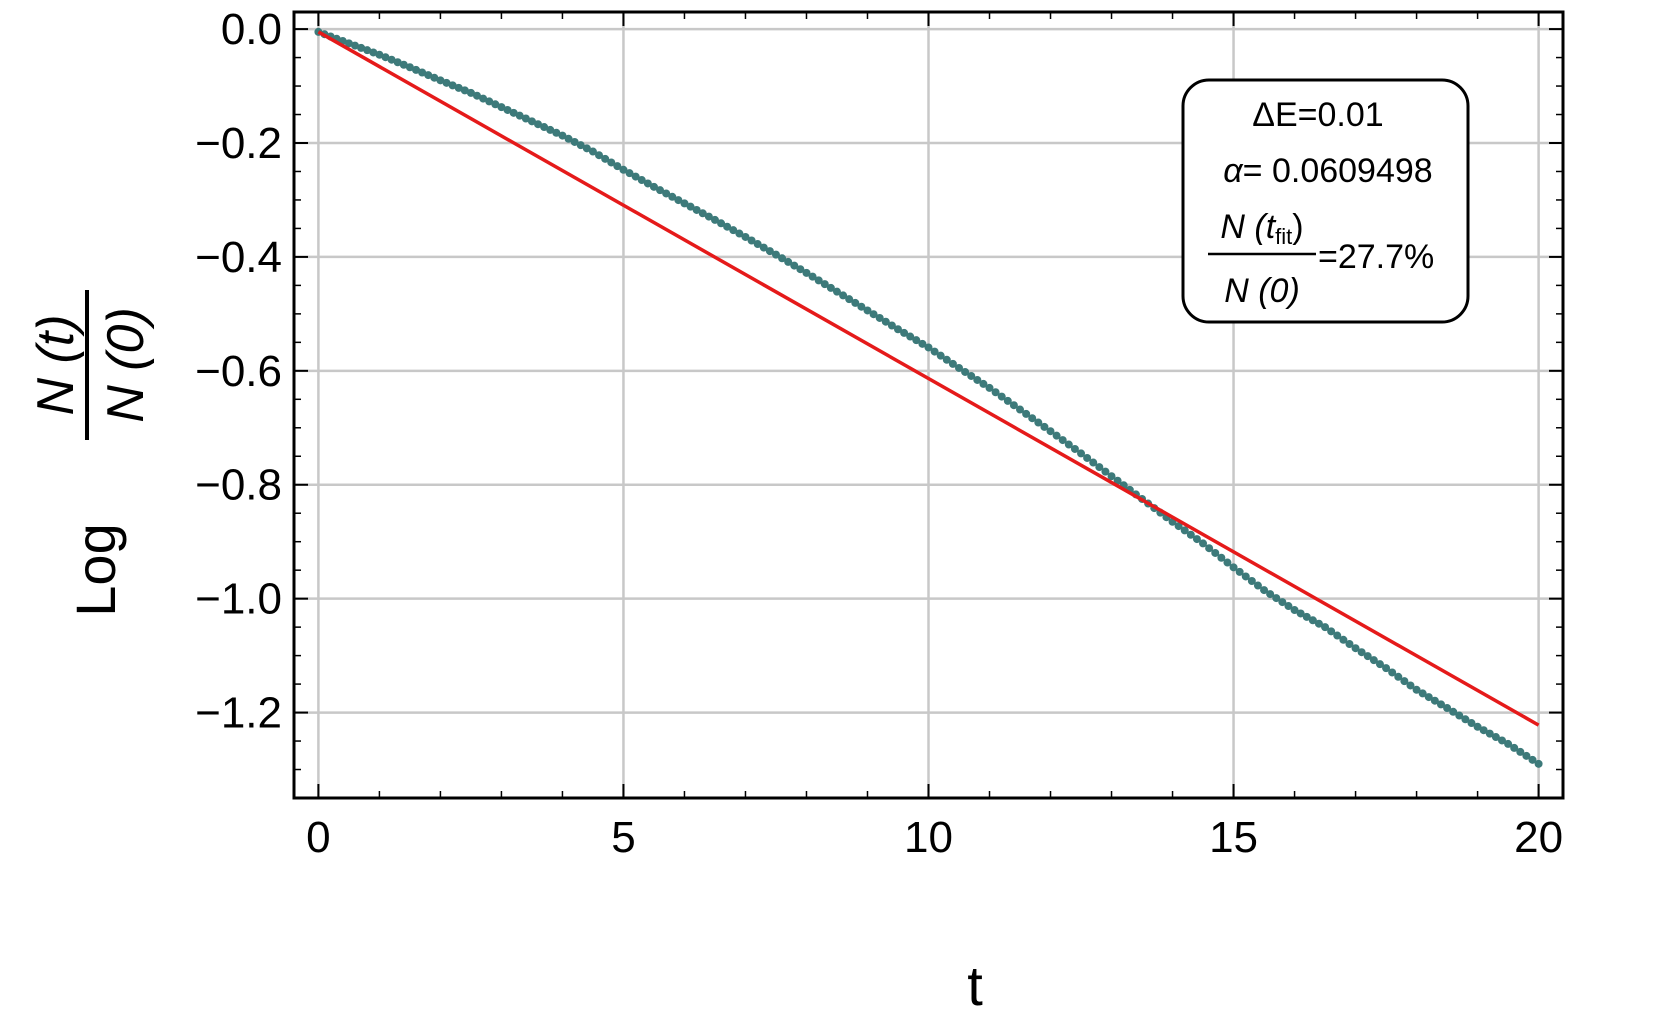 The height and width of the screenshot is (1011, 1667). Describe the element at coordinates (1317, 115) in the screenshot. I see `legend-delta-e: ΔE=0.01` at that location.